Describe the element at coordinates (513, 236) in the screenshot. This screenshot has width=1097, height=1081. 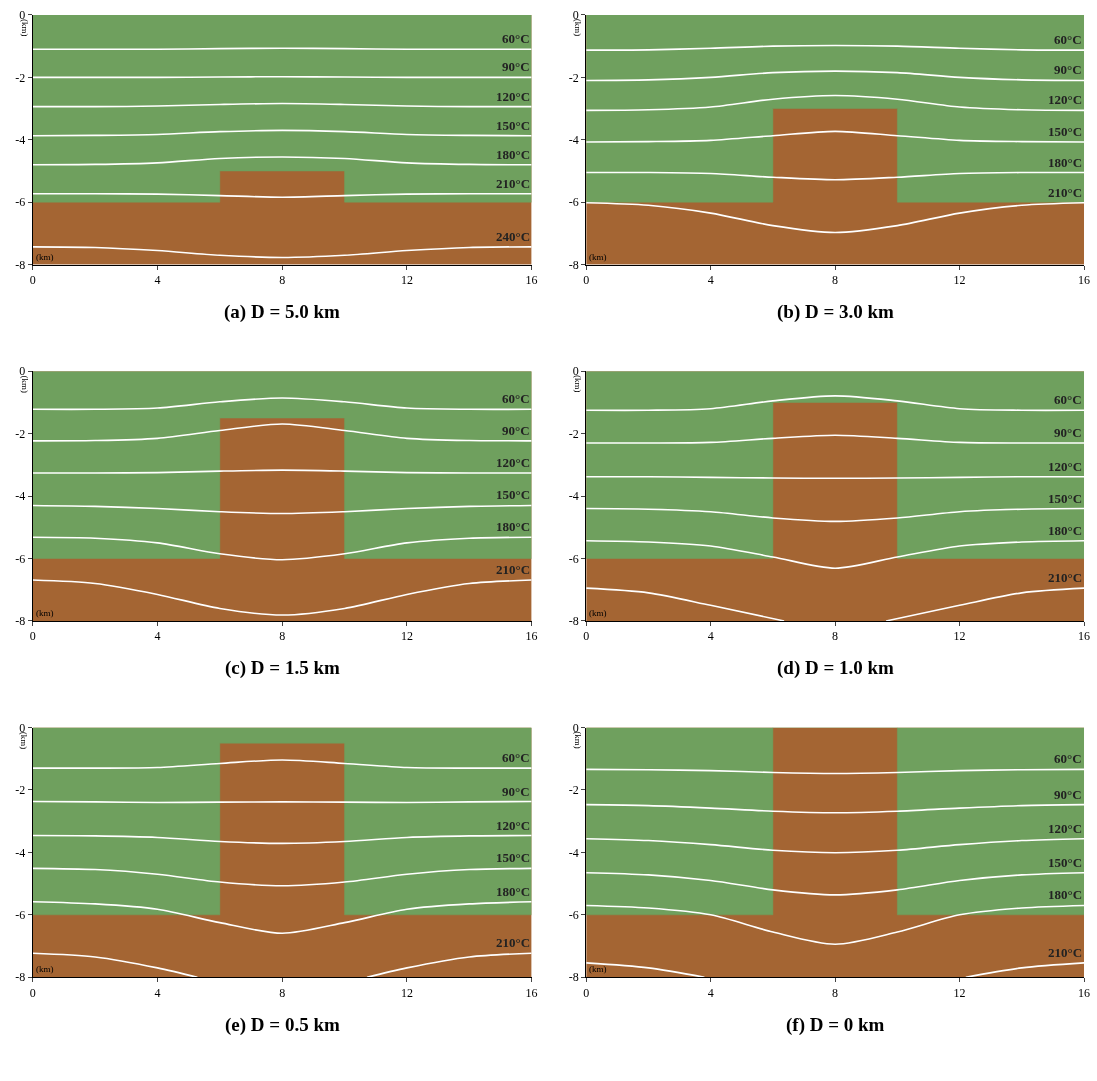
I see `series-label: 240°C` at that location.